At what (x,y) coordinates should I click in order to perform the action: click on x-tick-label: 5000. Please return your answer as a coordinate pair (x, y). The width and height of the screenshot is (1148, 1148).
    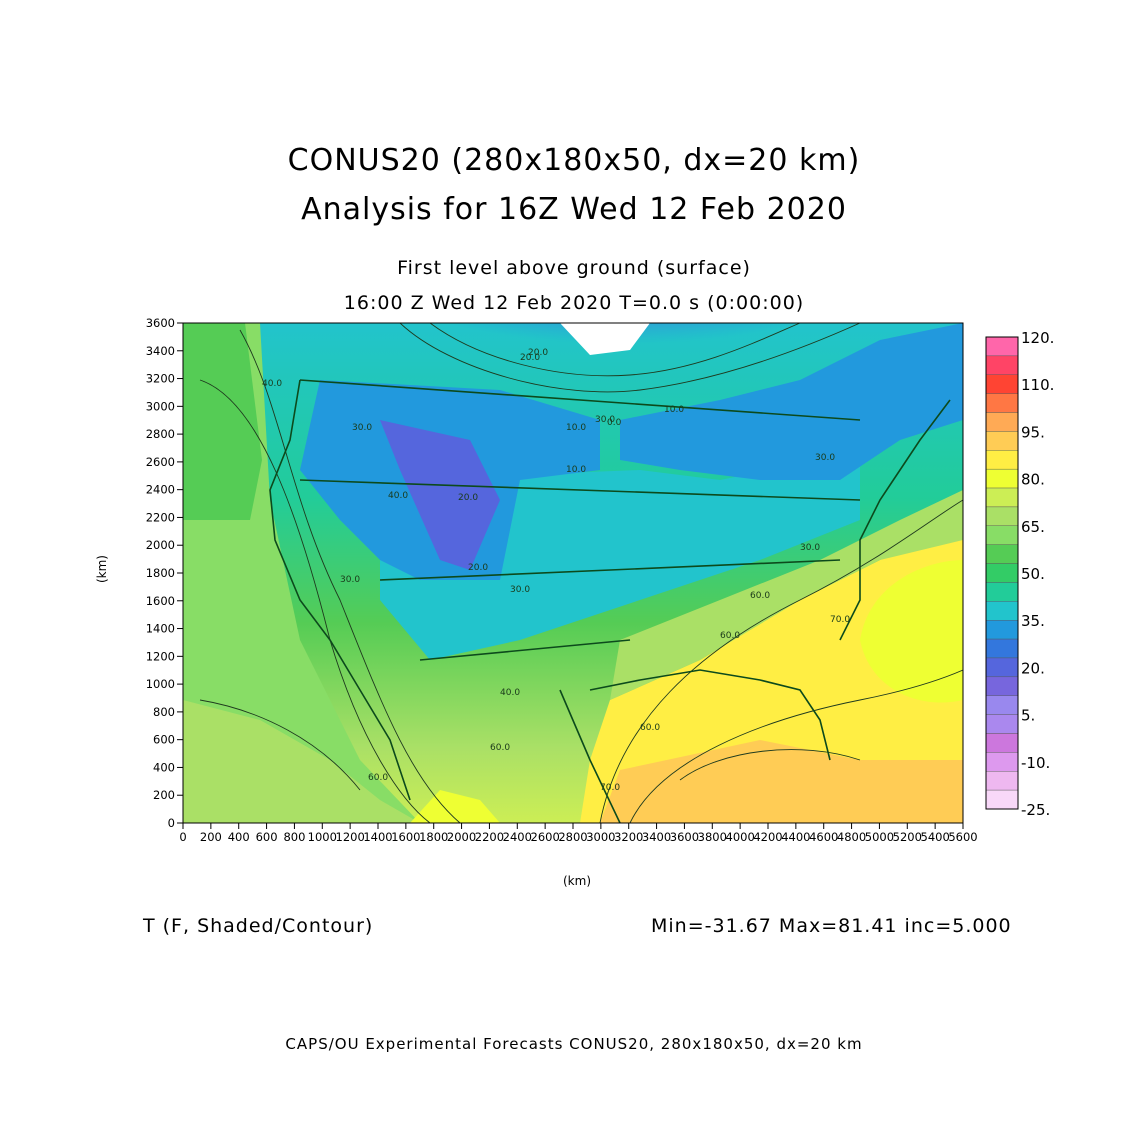
    Looking at the image, I should click on (879, 837).